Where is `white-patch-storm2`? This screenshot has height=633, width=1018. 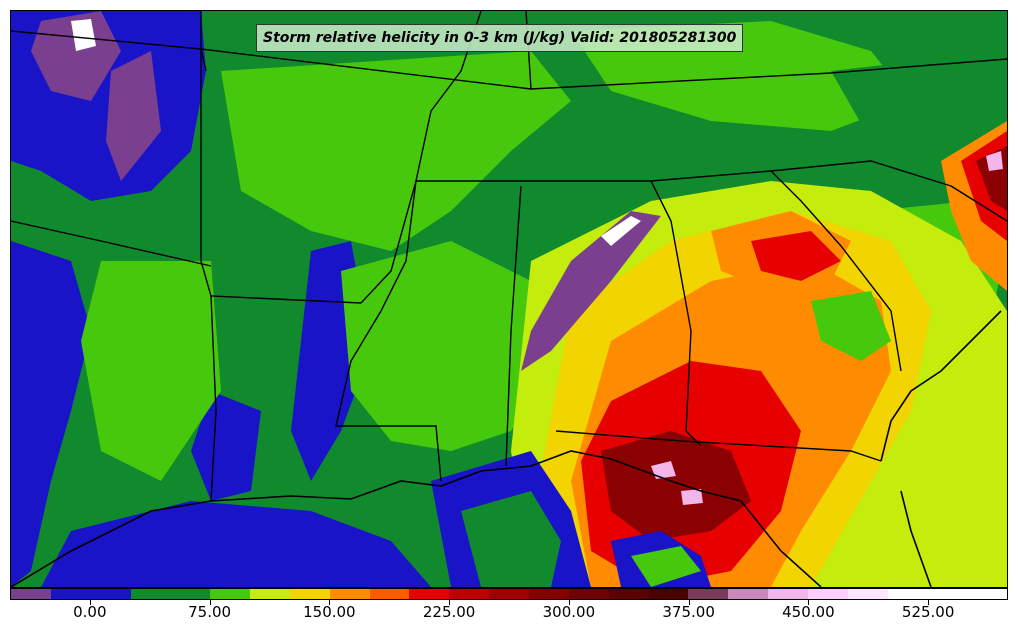
white-patch-storm2 is located at coordinates (692, 497).